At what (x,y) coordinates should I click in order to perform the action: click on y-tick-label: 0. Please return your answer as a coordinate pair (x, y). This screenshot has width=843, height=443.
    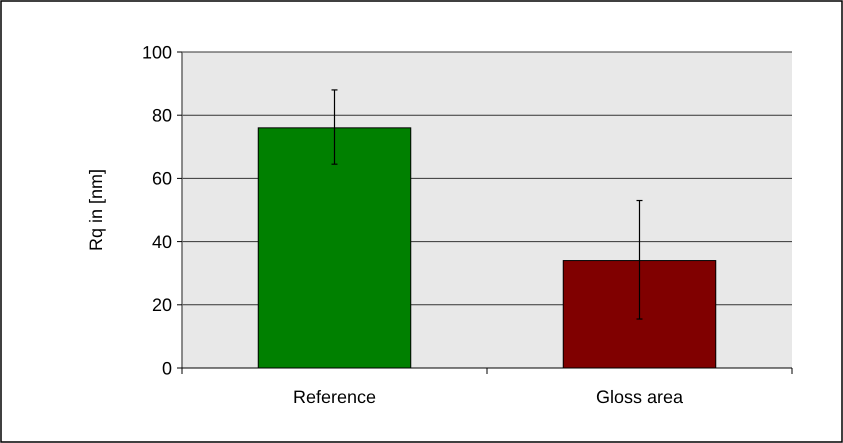
    Looking at the image, I should click on (167, 368).